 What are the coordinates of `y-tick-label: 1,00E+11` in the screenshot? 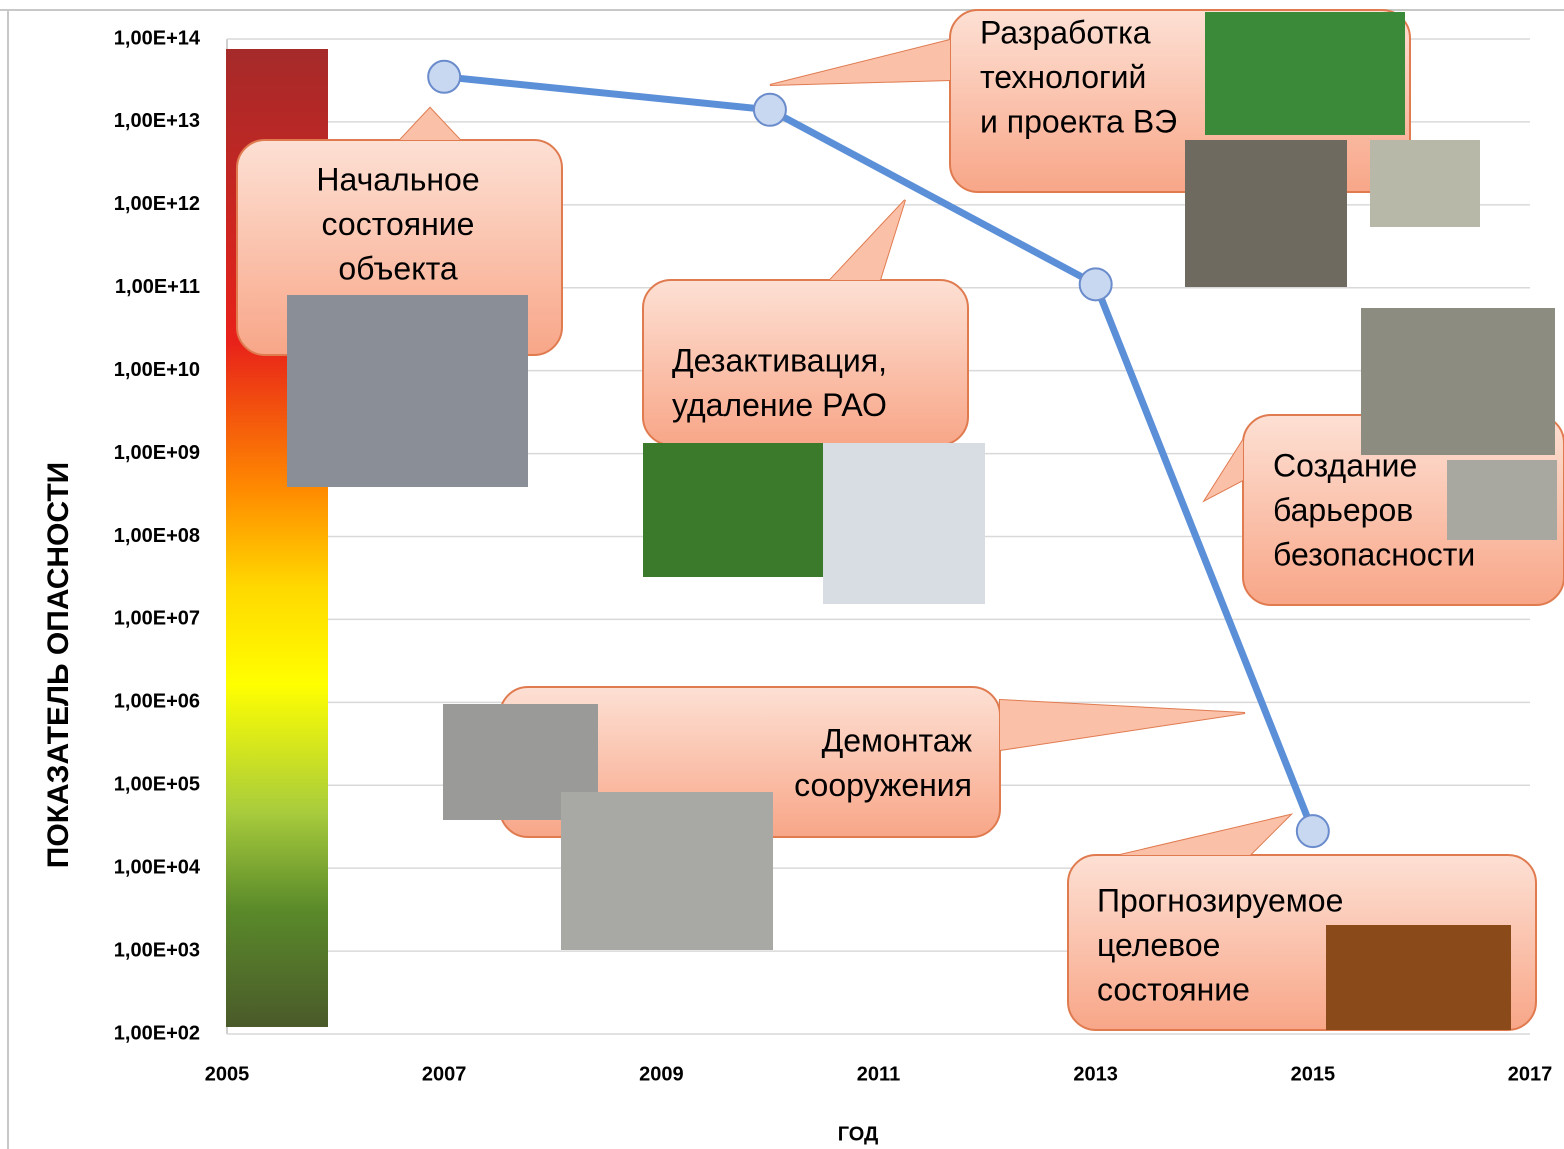 It's located at (157, 287).